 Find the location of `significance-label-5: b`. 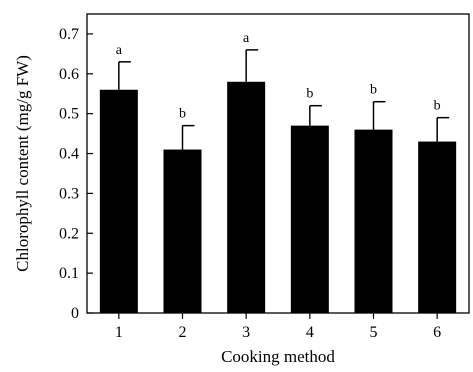

significance-label-5: b is located at coordinates (373, 90).